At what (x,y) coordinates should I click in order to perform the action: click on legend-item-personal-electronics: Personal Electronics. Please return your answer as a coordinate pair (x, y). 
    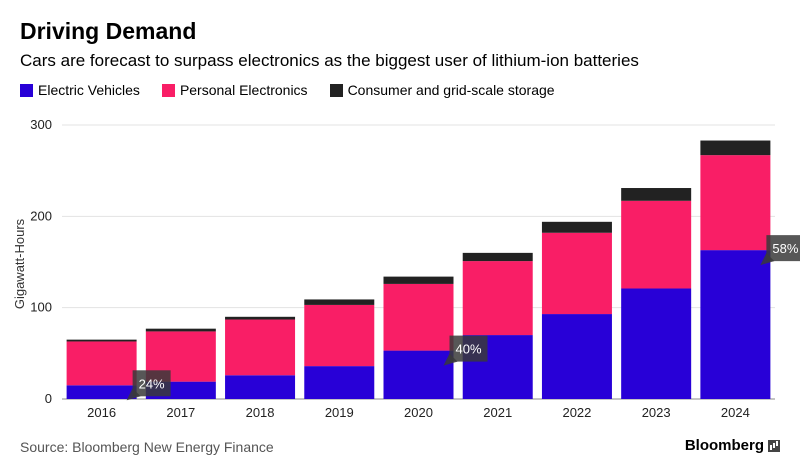
    Looking at the image, I should click on (234, 90).